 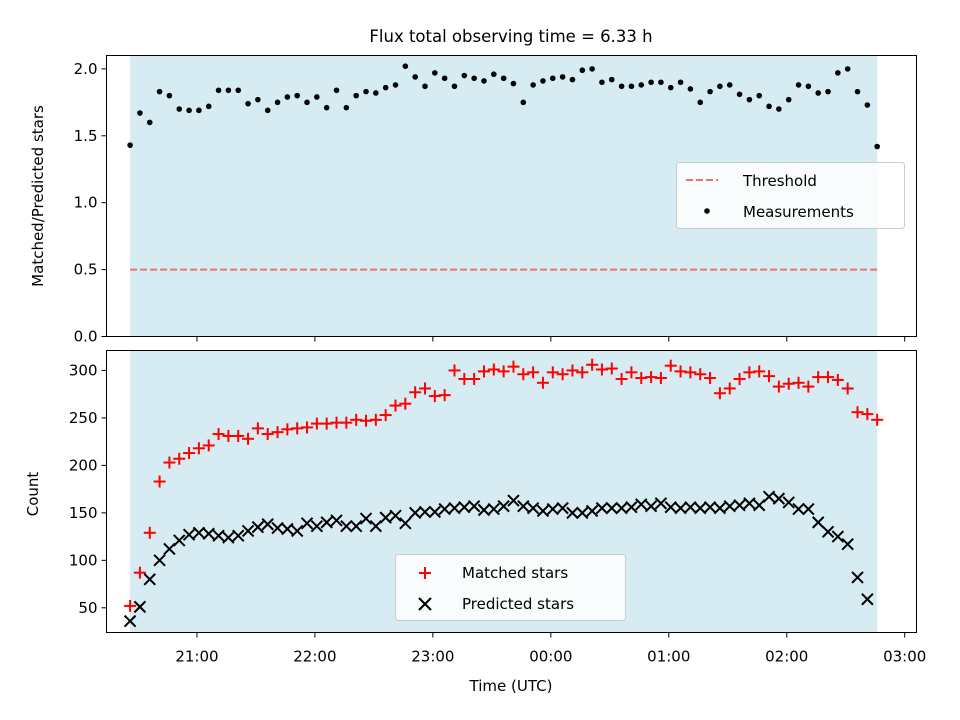 I want to click on x-tick-label: 21:00, so click(x=196, y=657).